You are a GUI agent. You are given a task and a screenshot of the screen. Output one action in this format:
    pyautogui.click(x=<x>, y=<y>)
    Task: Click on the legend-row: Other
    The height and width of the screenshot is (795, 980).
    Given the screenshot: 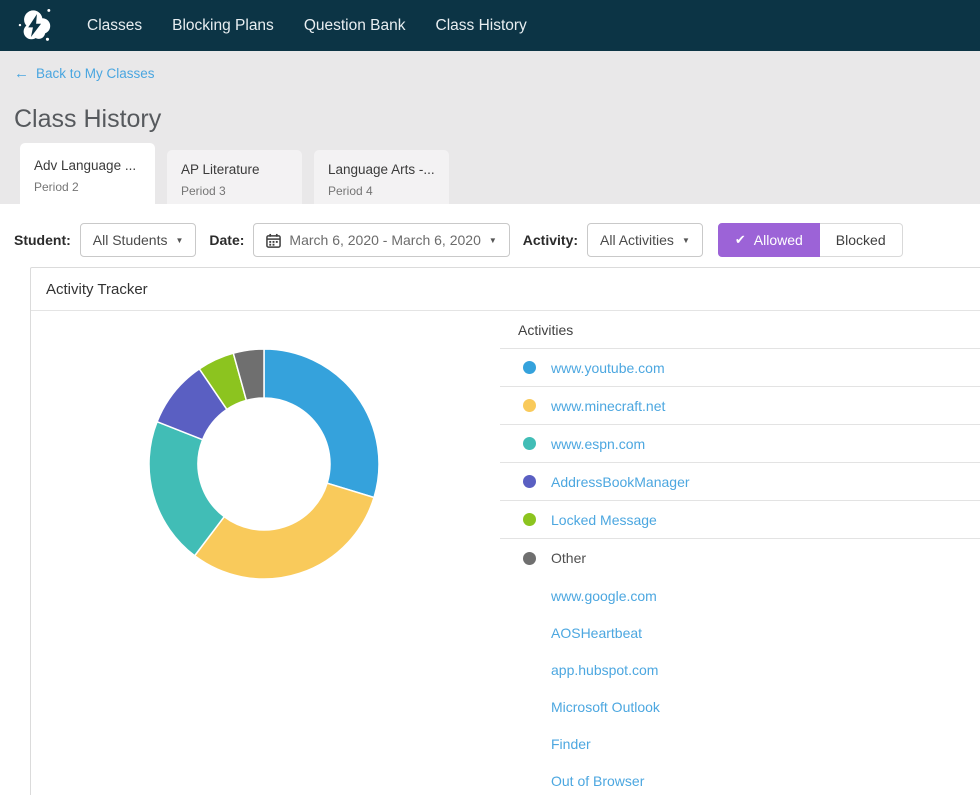 What is the action you would take?
    pyautogui.click(x=740, y=558)
    